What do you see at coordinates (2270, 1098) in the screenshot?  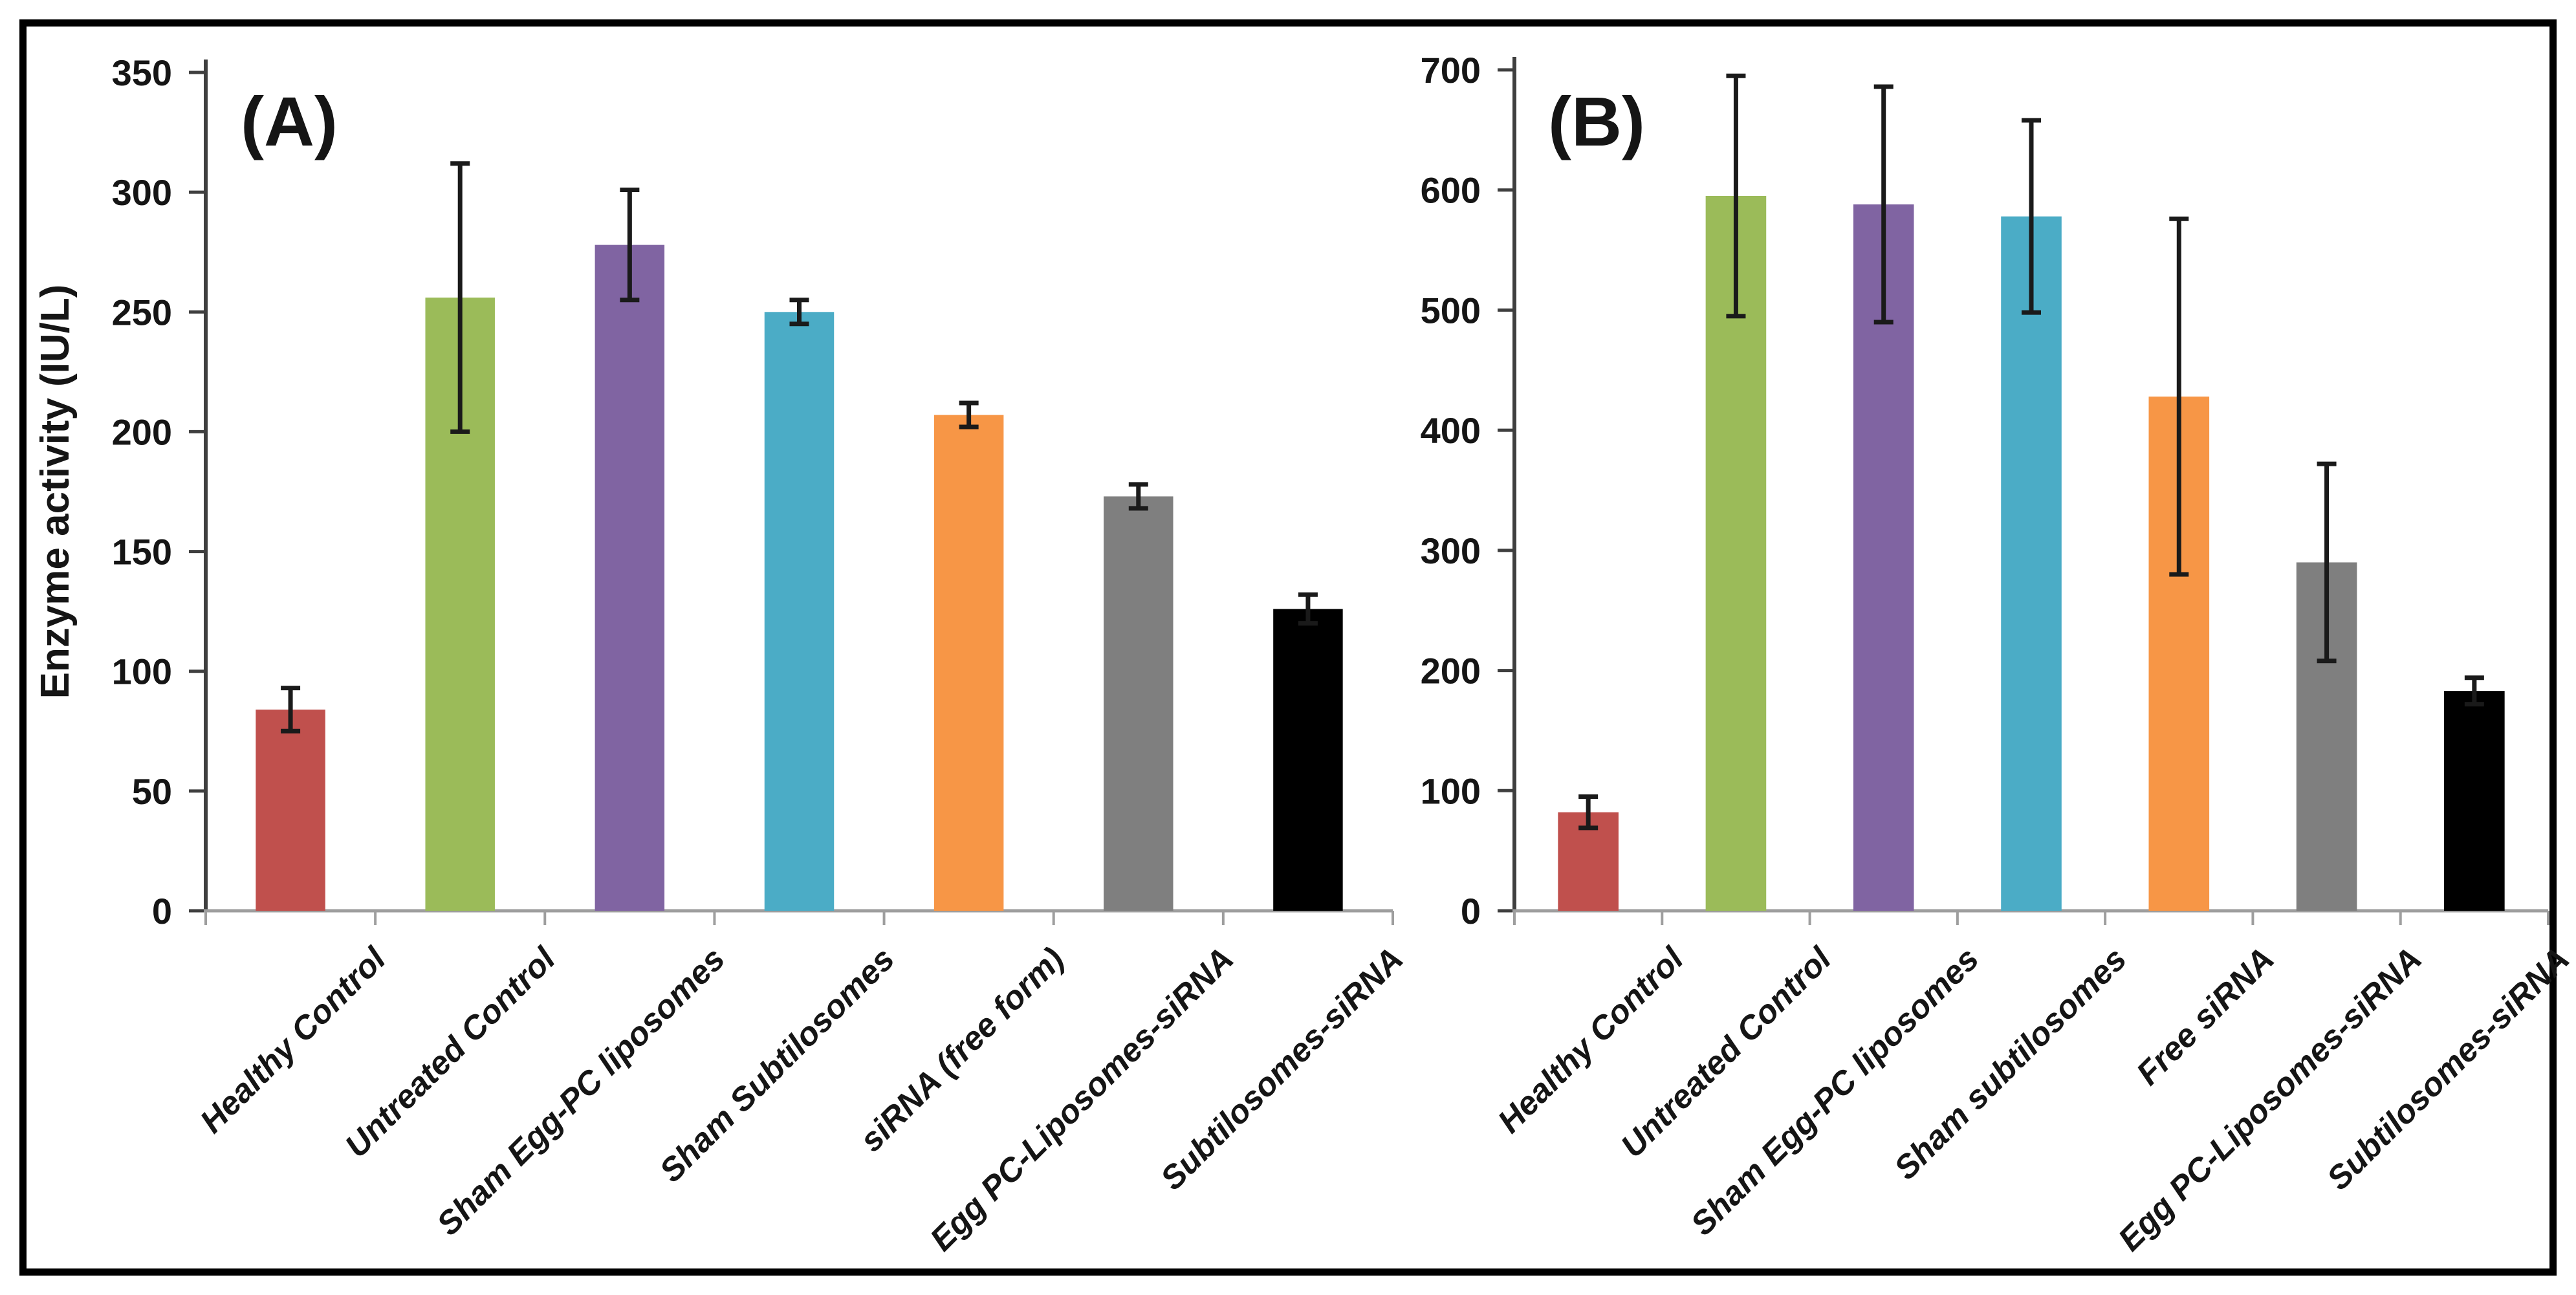 I see `x-category-label-b-5: Egg PC-Liposomes-siRNA` at bounding box center [2270, 1098].